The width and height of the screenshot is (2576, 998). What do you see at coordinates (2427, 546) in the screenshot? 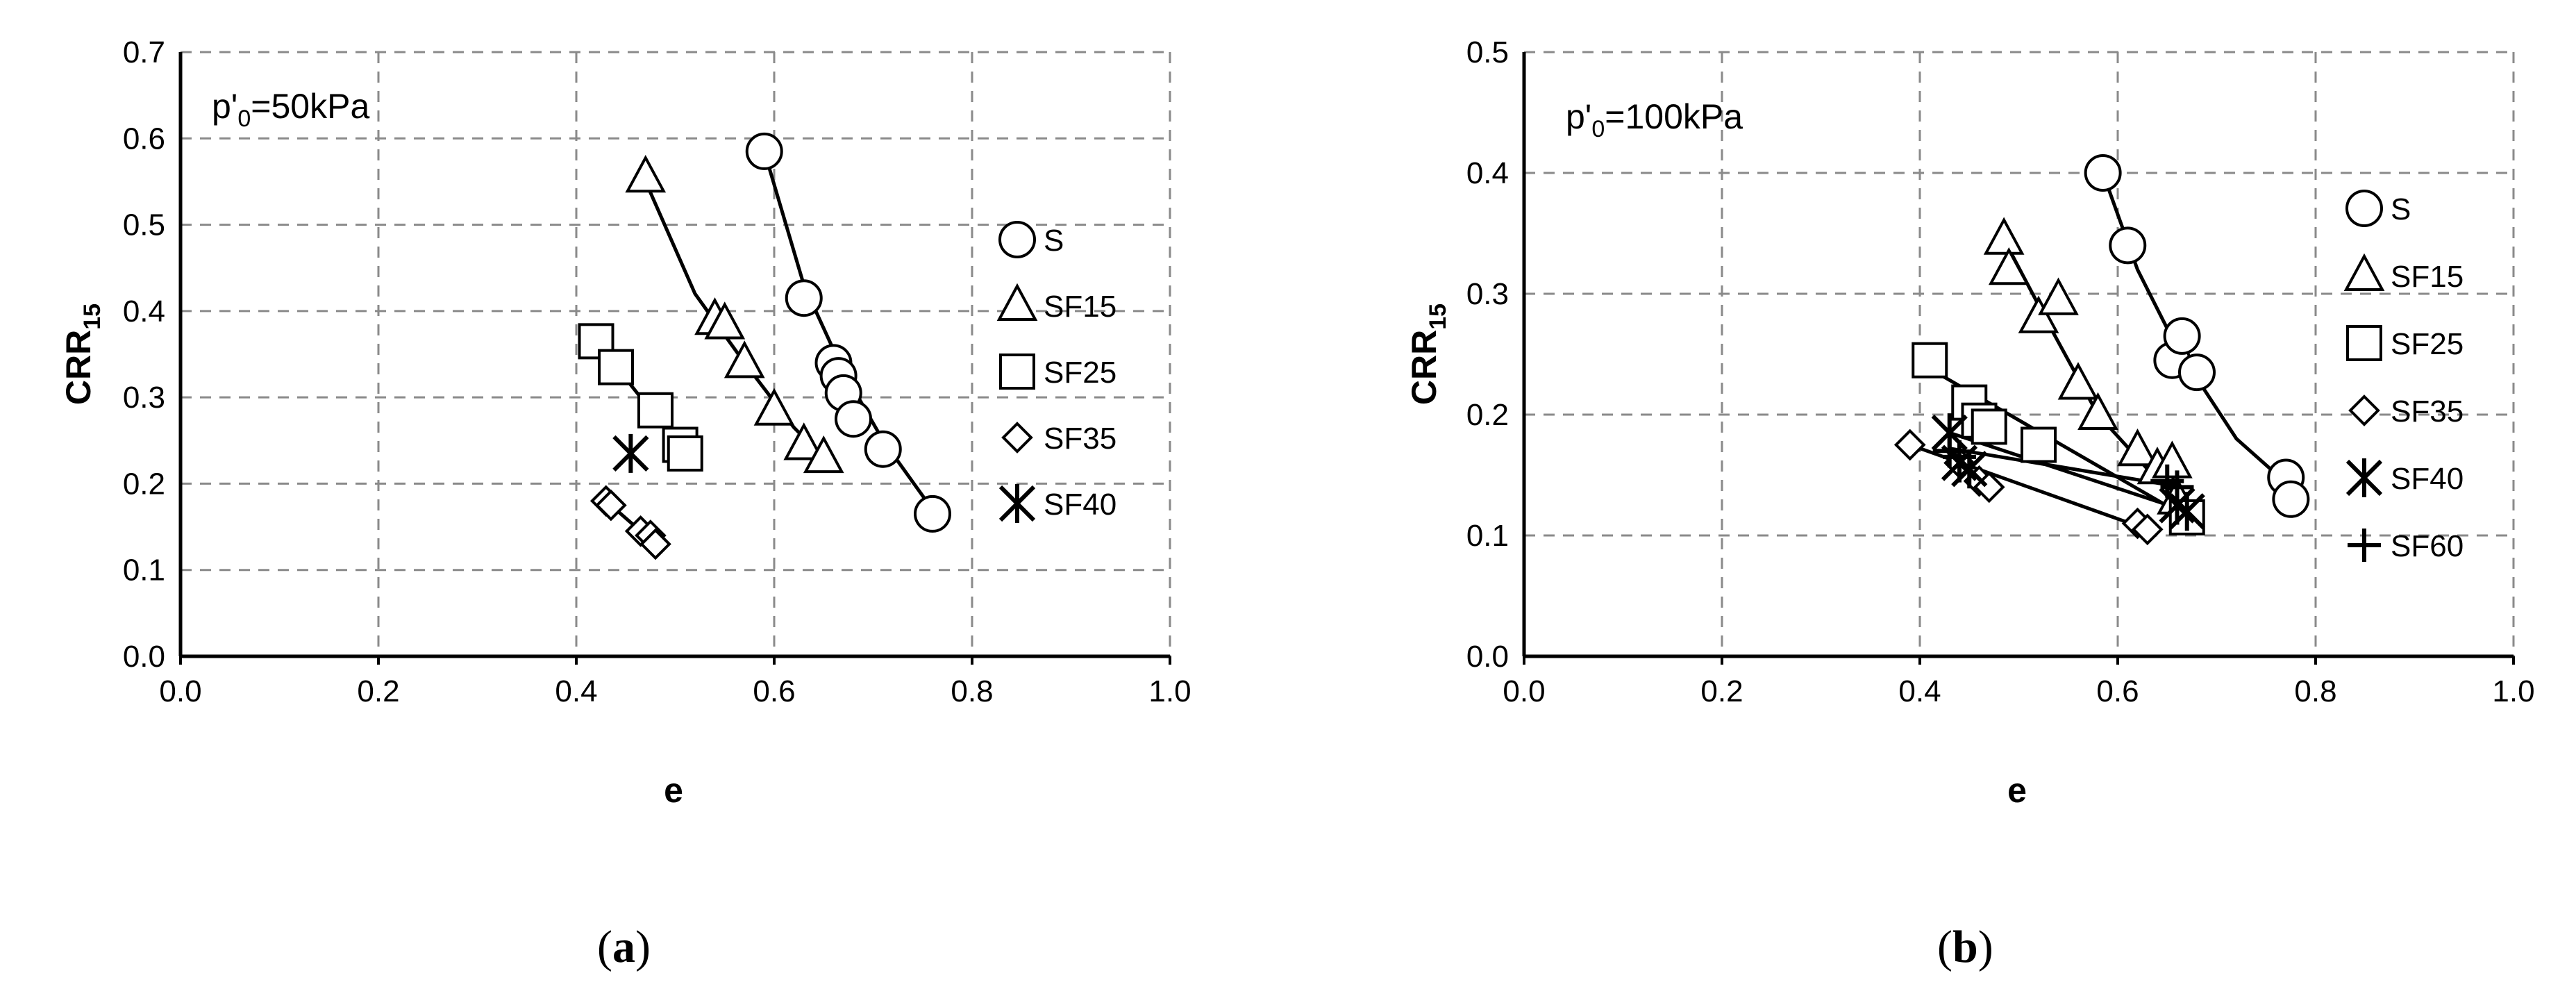
I see `legend-label-sf60: SF60` at bounding box center [2427, 546].